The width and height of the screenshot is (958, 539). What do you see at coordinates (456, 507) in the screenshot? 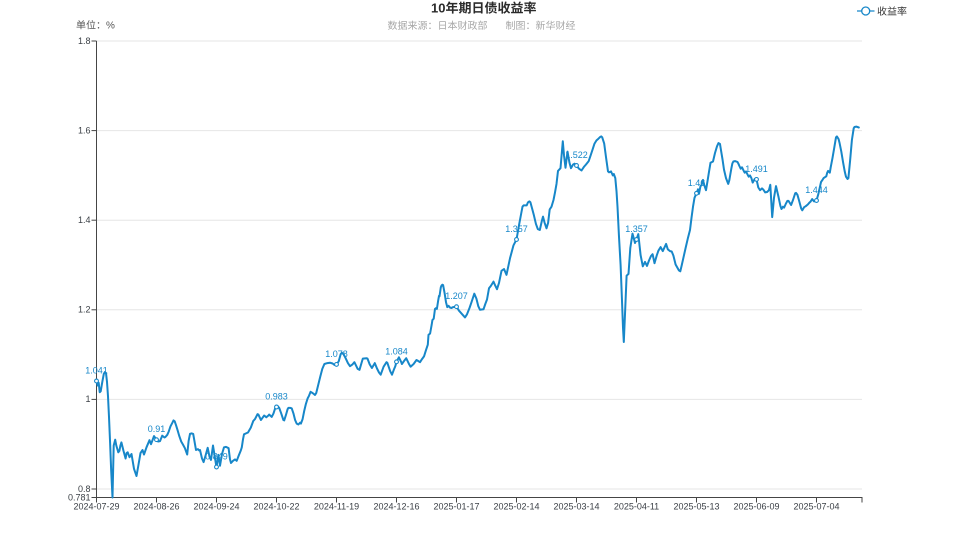
I see `svg-text: 2025-01-17` at bounding box center [456, 507].